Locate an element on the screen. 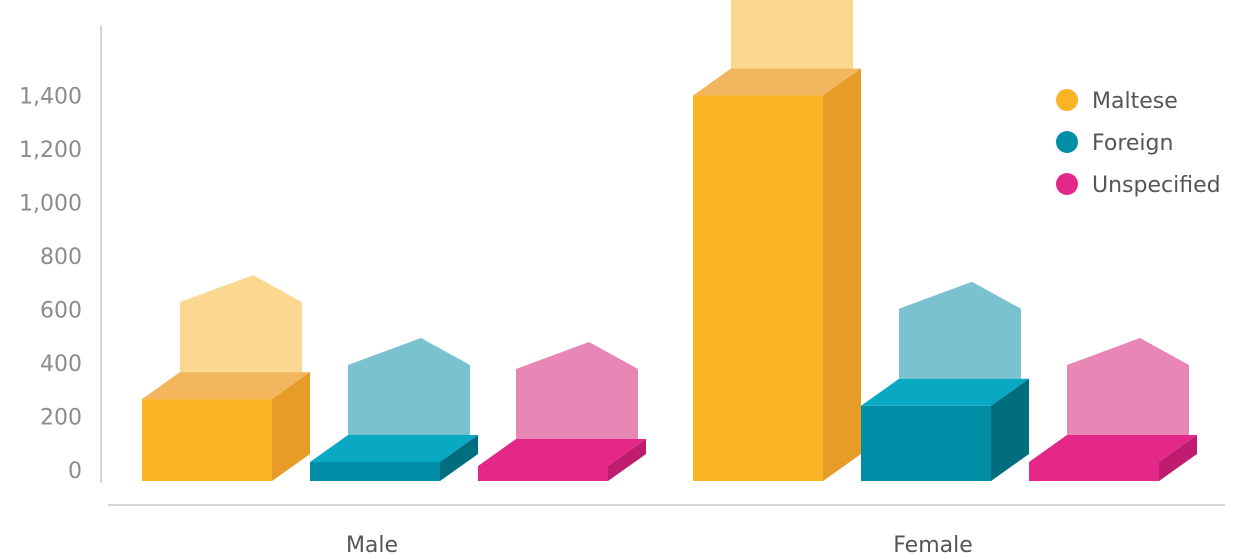 Image resolution: width=1233 pixels, height=559 pixels. bar-maltese-male is located at coordinates (226, 378).